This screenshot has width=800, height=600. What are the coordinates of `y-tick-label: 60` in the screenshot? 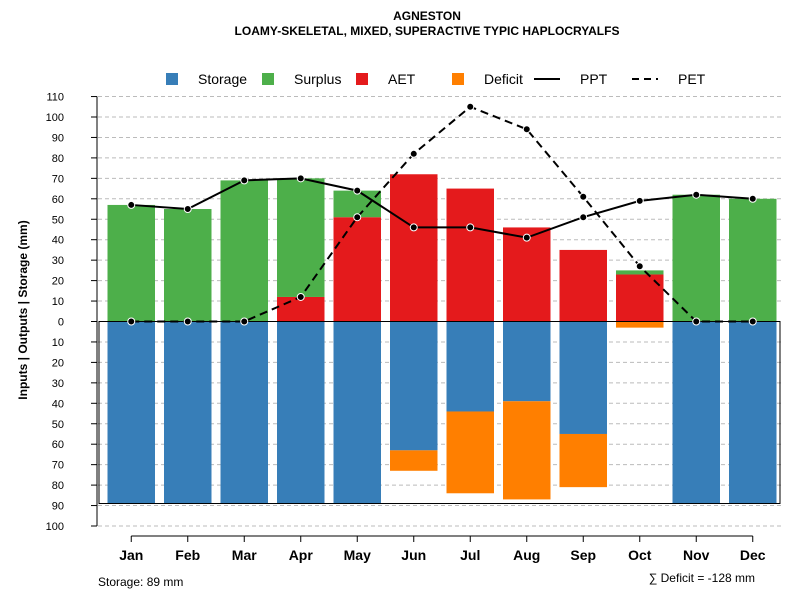 It's located at (58, 445).